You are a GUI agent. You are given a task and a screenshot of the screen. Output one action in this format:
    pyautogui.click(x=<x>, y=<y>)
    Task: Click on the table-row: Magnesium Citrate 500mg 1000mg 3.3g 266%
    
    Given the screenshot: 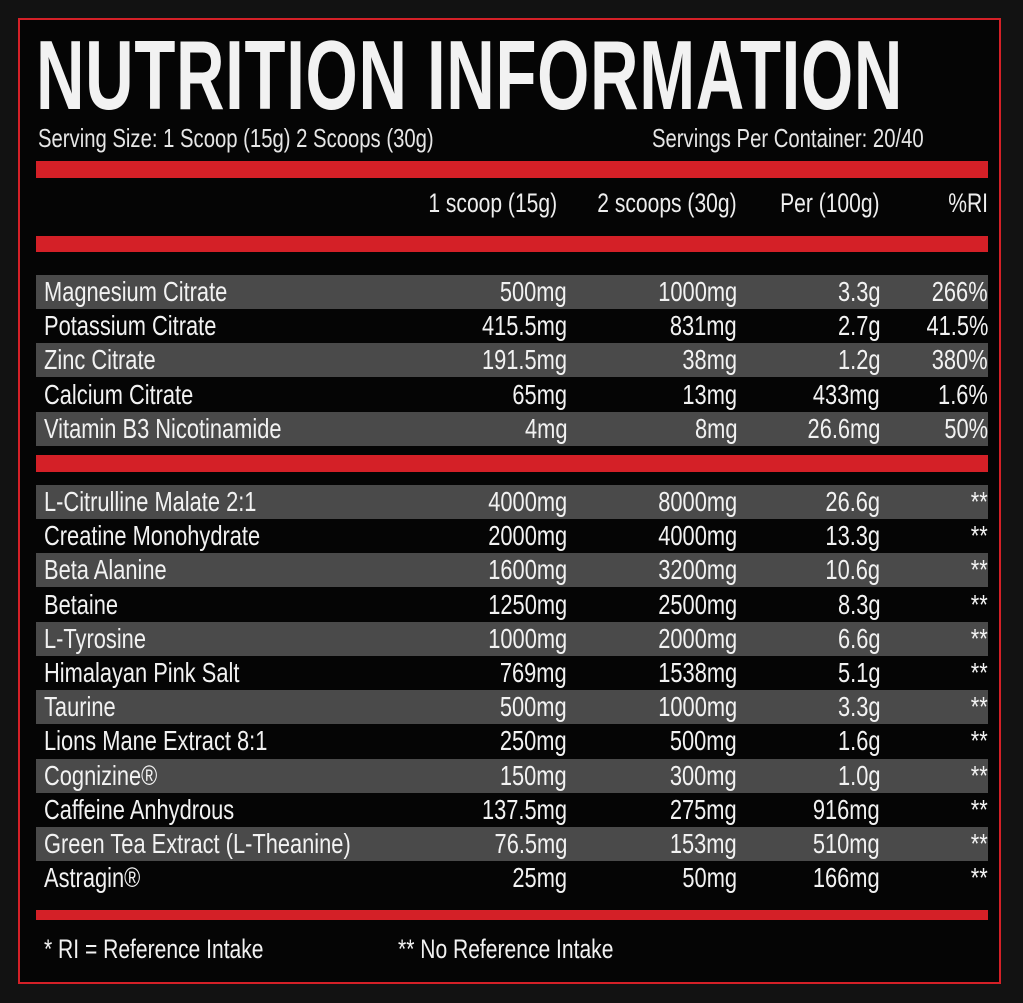 What is the action you would take?
    pyautogui.click(x=512, y=292)
    